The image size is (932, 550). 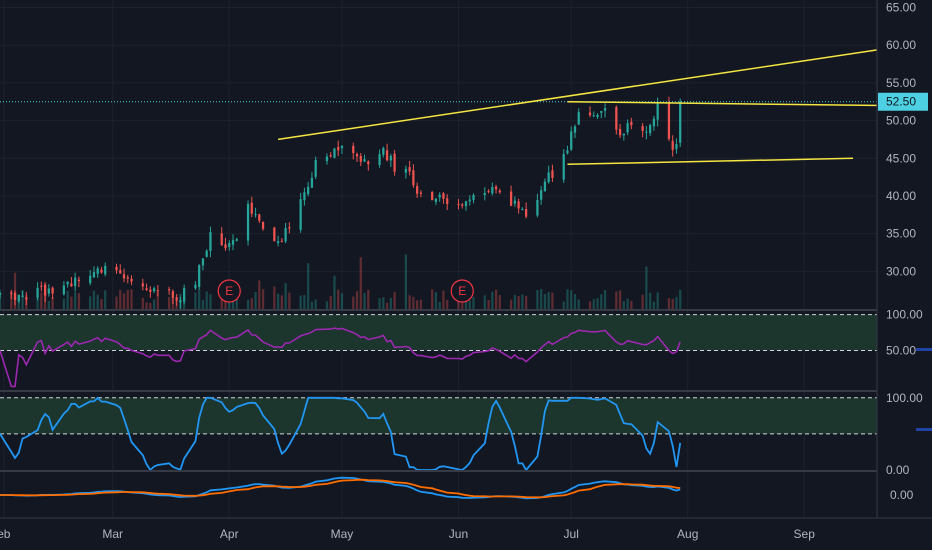 I want to click on price-tick-labels: 65.00 60.00 55.00 50.00 45.00 40.00 35.00 30.00, so click(x=901, y=140).